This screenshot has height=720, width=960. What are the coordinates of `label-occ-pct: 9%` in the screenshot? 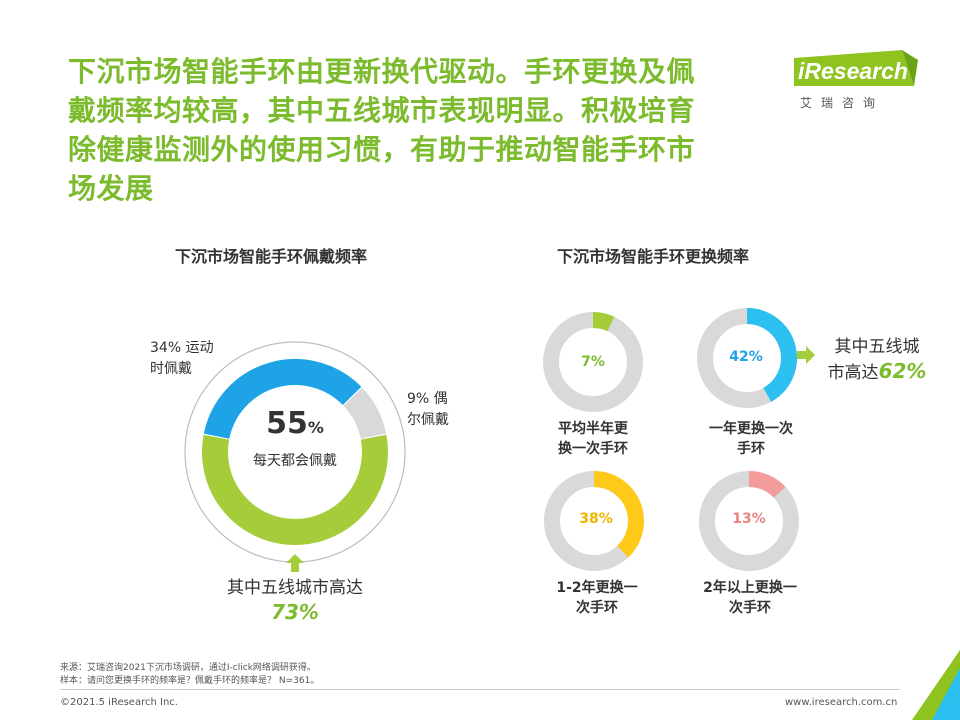 It's located at (418, 399).